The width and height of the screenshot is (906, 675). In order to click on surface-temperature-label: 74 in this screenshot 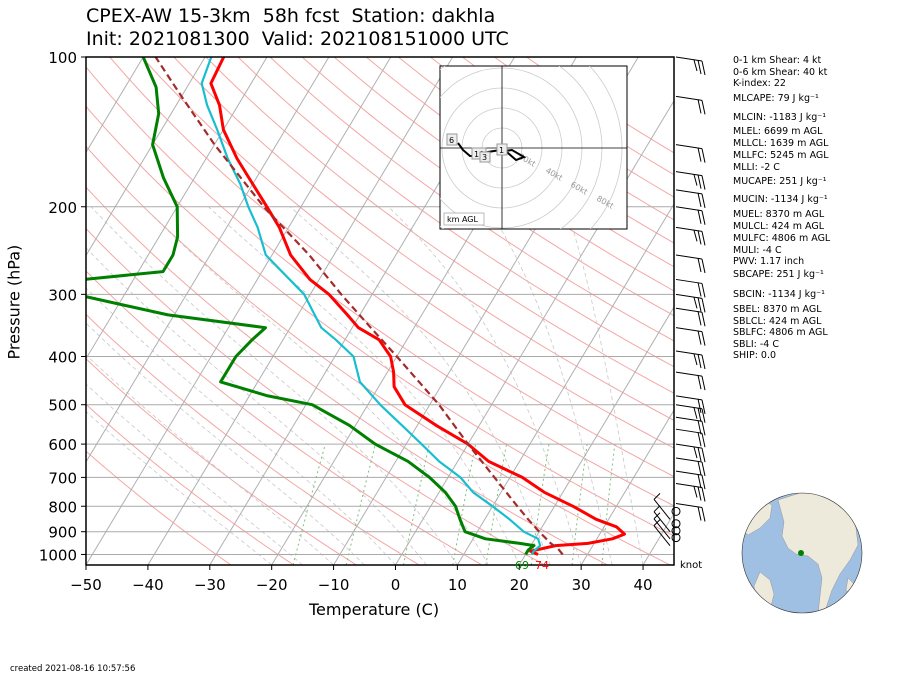, I will do `click(542, 565)`.